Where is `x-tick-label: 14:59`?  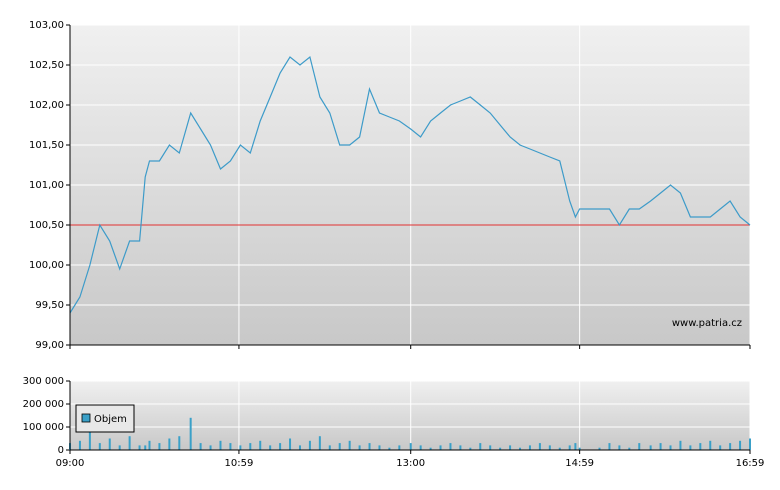 x-tick-label: 14:59 is located at coordinates (579, 463).